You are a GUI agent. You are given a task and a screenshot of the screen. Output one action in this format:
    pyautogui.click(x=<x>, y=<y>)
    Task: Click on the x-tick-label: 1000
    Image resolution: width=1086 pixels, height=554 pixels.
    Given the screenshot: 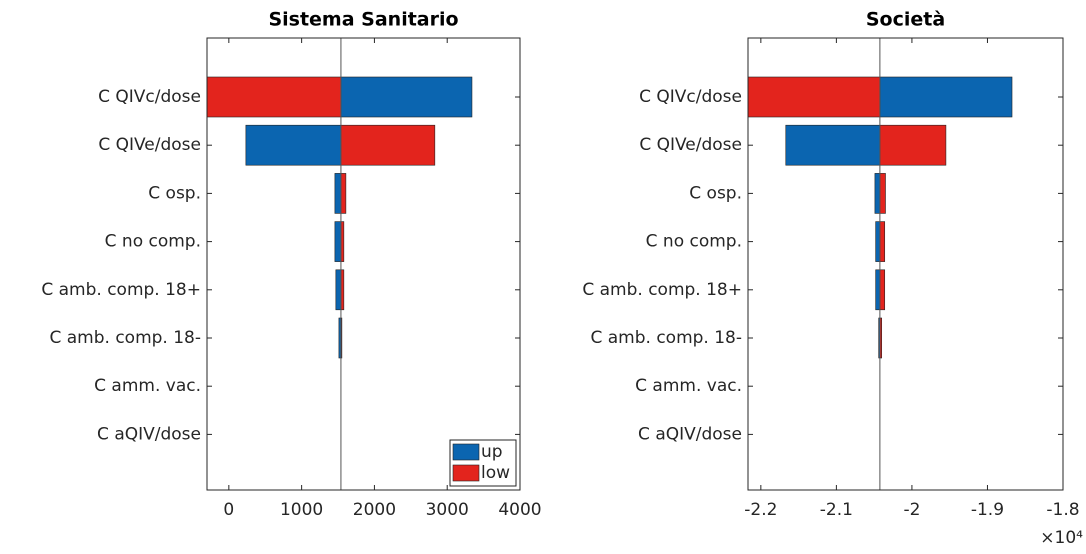 What is the action you would take?
    pyautogui.click(x=301, y=510)
    